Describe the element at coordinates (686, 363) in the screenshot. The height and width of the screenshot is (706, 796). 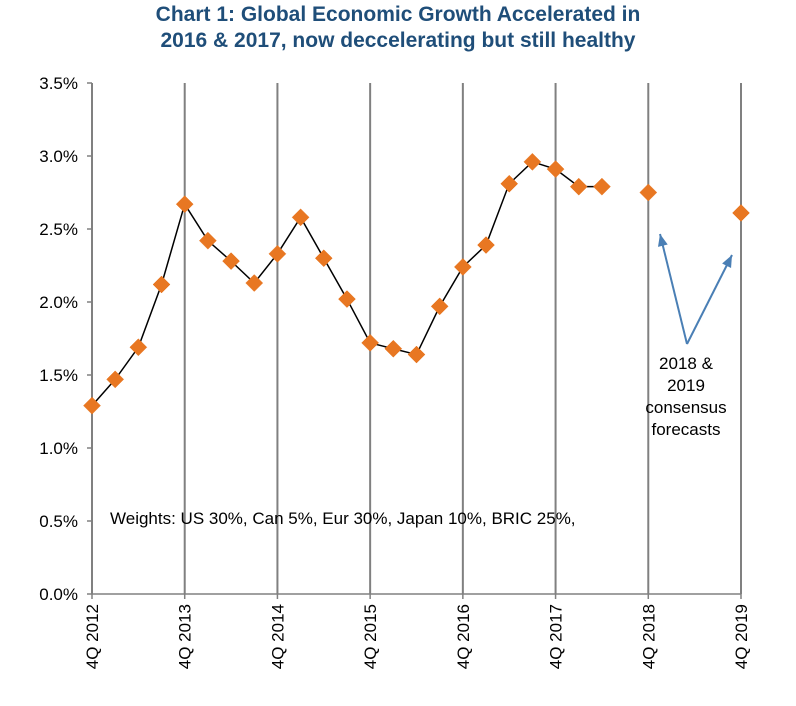
I see `forecast-annotation-line: 2018 &` at that location.